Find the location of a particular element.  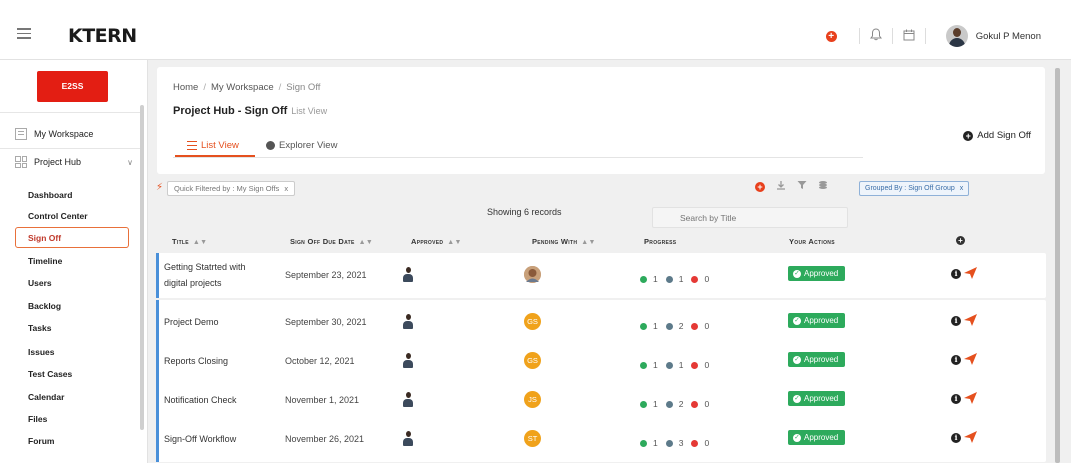

user-menu: Gokul P Menon is located at coordinates (993, 36).